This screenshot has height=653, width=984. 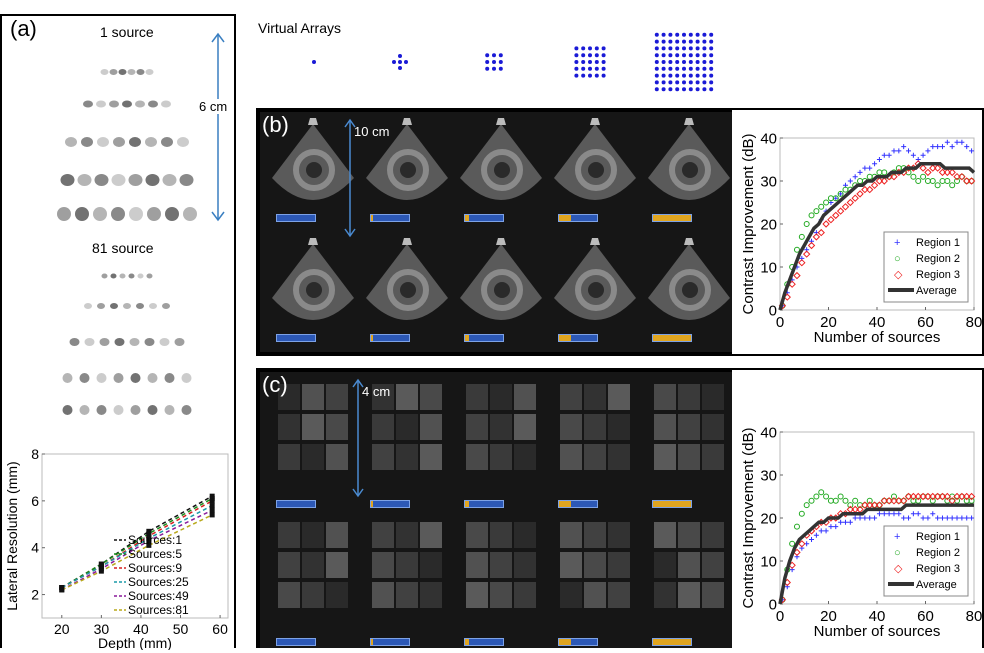 I want to click on series-line, so click(x=137, y=543).